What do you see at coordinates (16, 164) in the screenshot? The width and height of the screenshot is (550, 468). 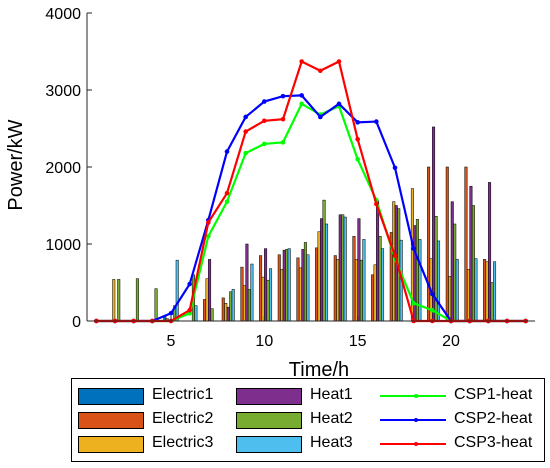 I see `y-axis-label: Power/kW` at bounding box center [16, 164].